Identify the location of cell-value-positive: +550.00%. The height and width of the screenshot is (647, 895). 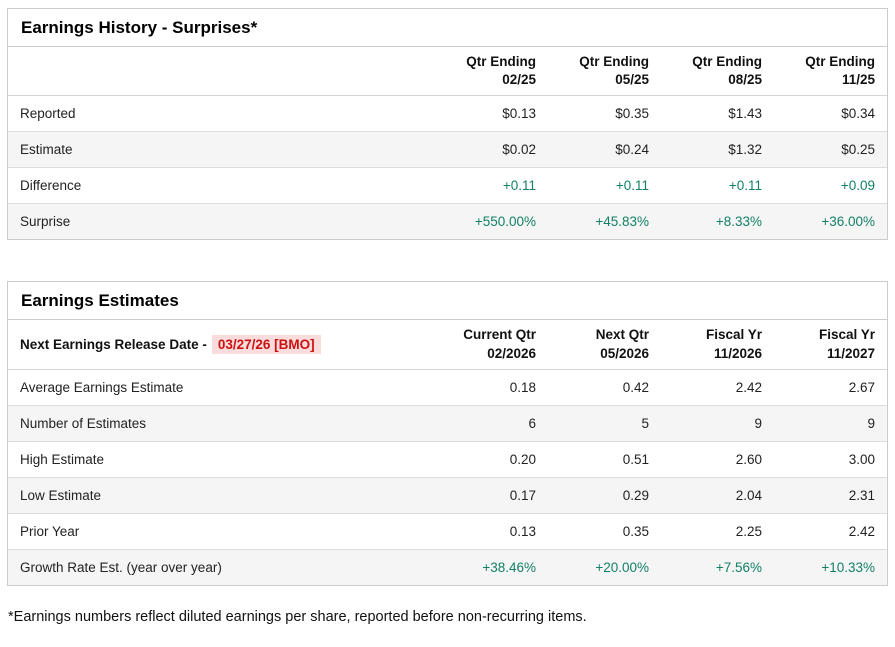
(505, 222).